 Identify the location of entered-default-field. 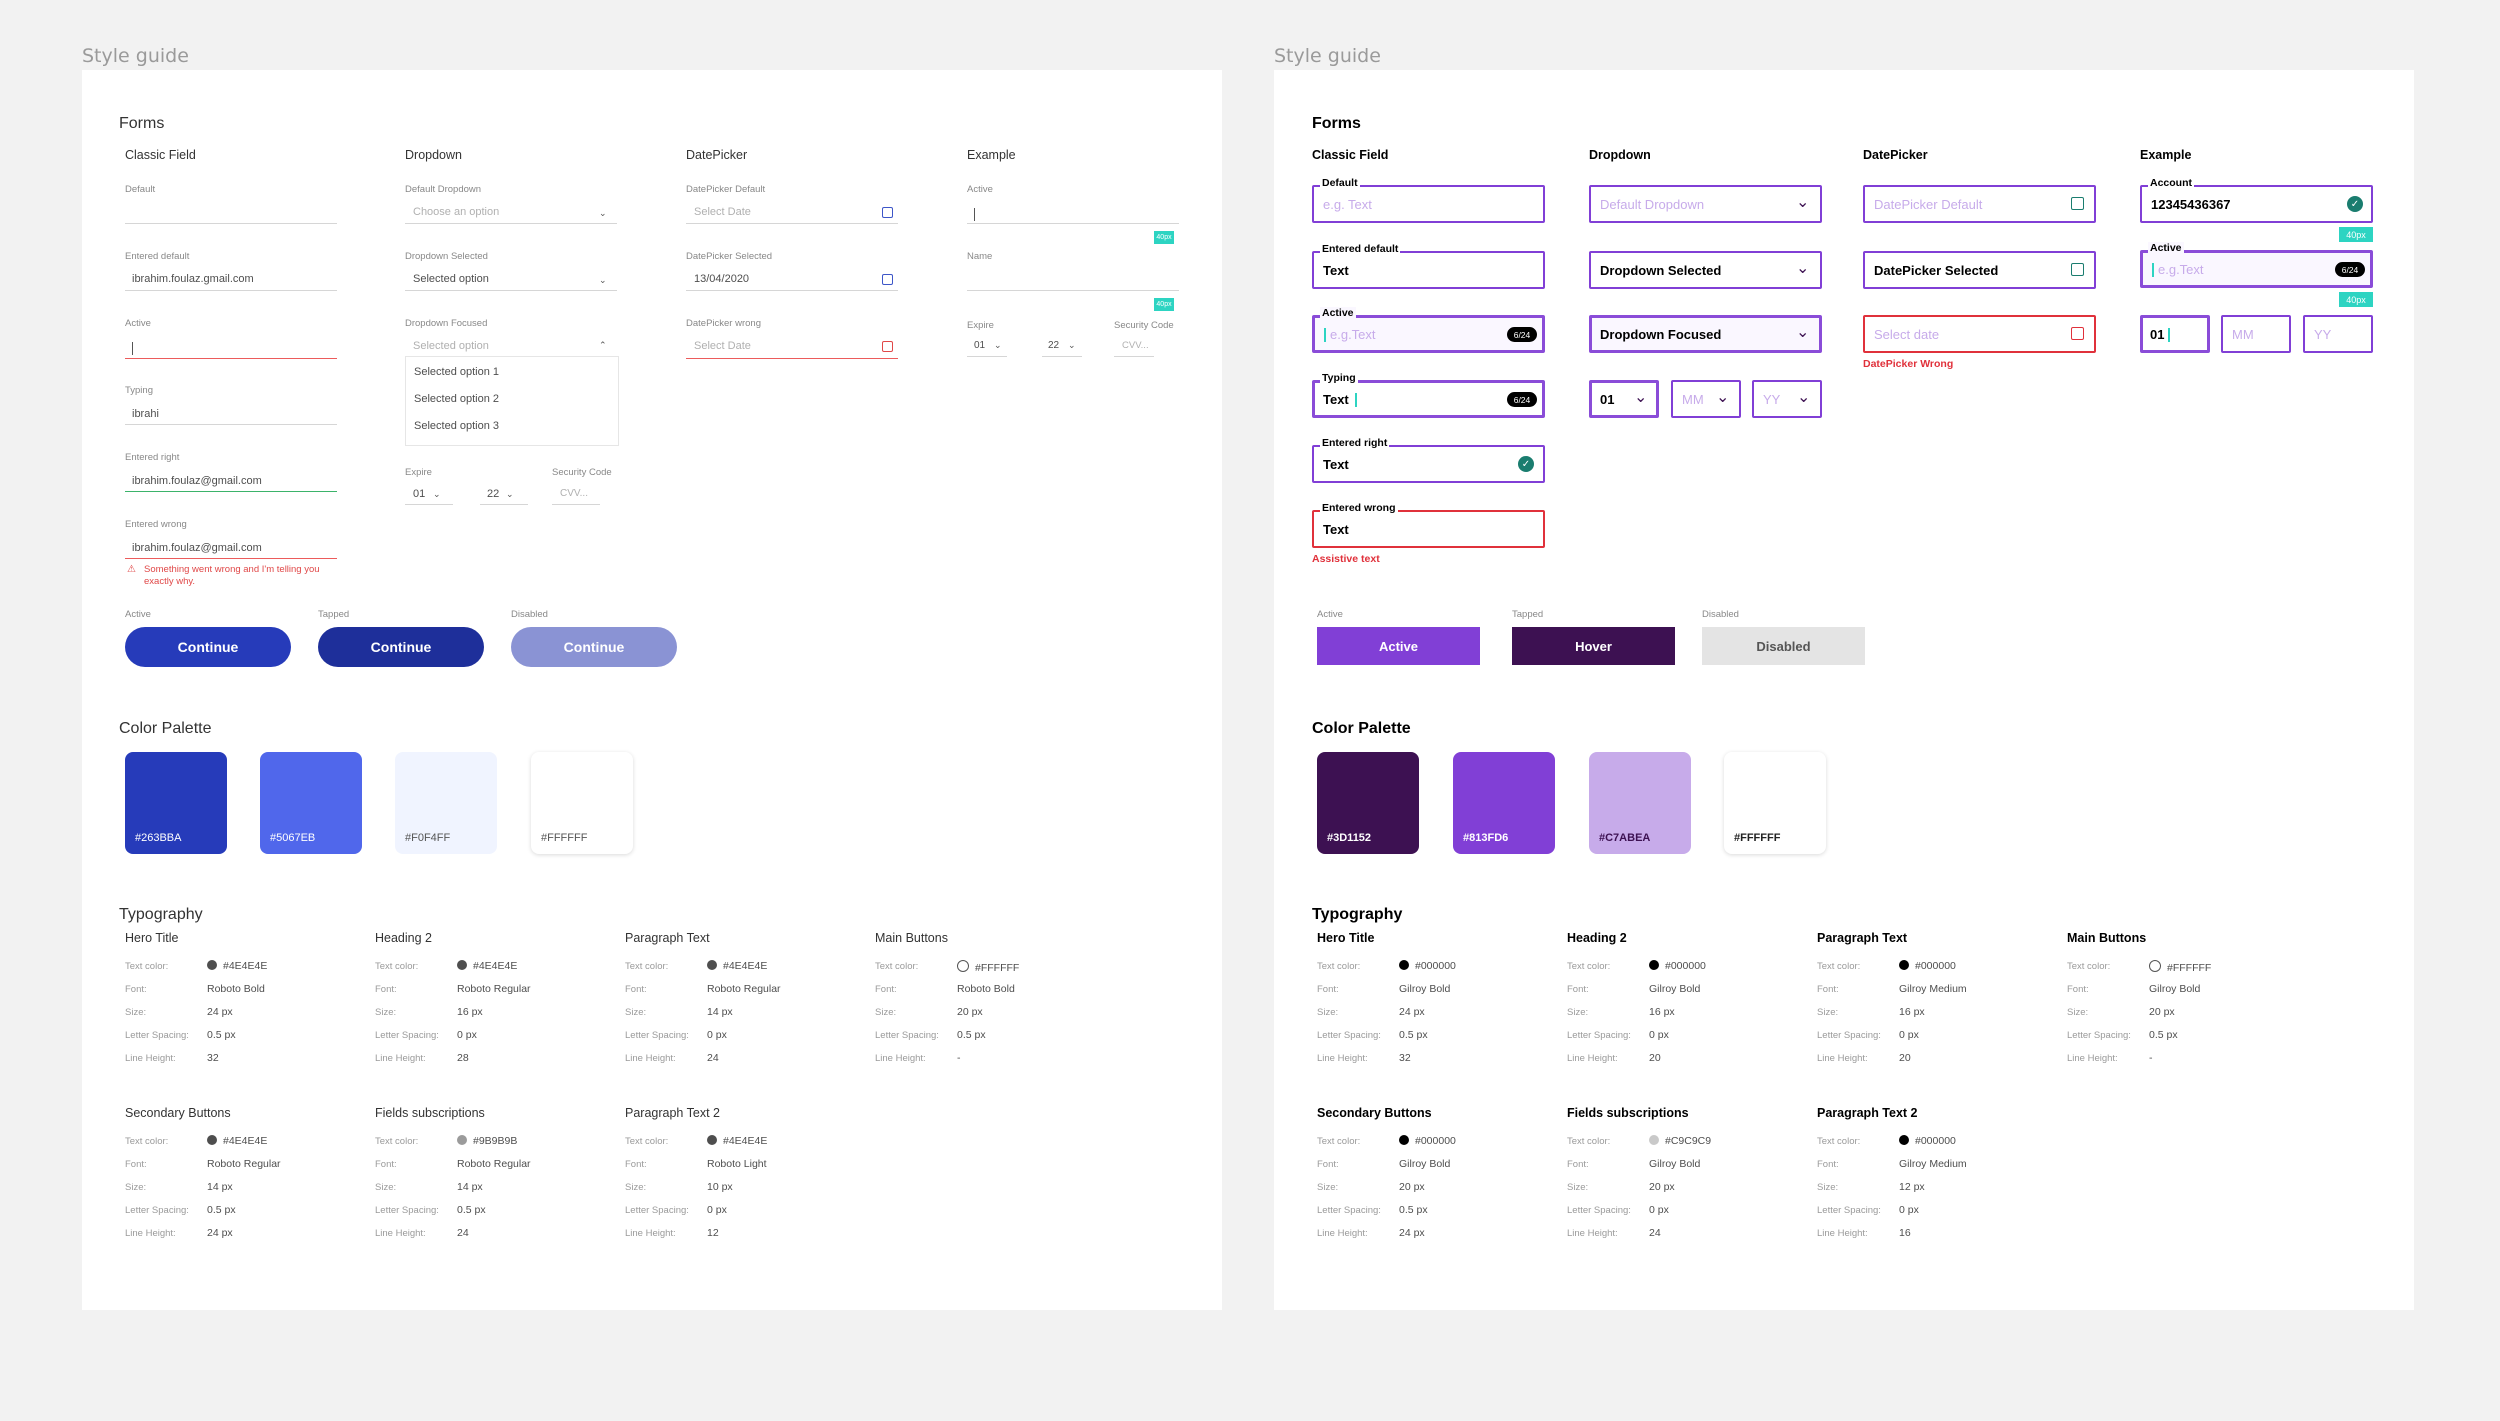
(1428, 270).